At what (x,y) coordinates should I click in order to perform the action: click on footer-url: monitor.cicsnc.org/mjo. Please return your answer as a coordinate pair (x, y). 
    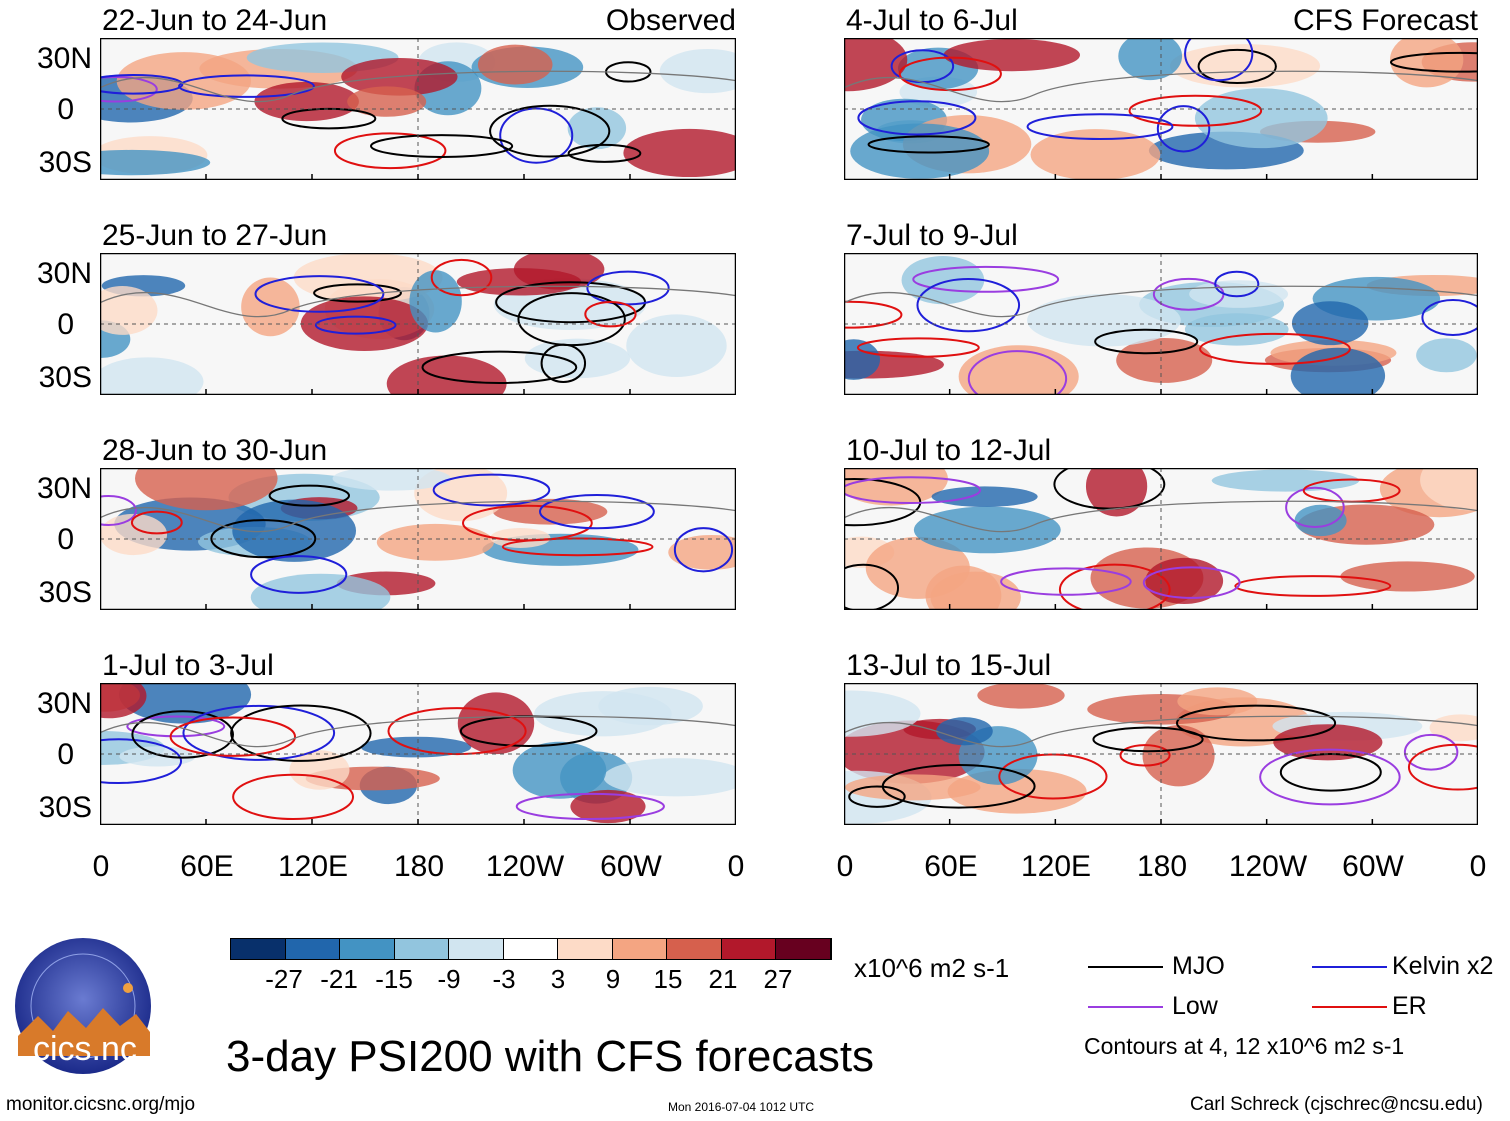
    Looking at the image, I should click on (101, 1104).